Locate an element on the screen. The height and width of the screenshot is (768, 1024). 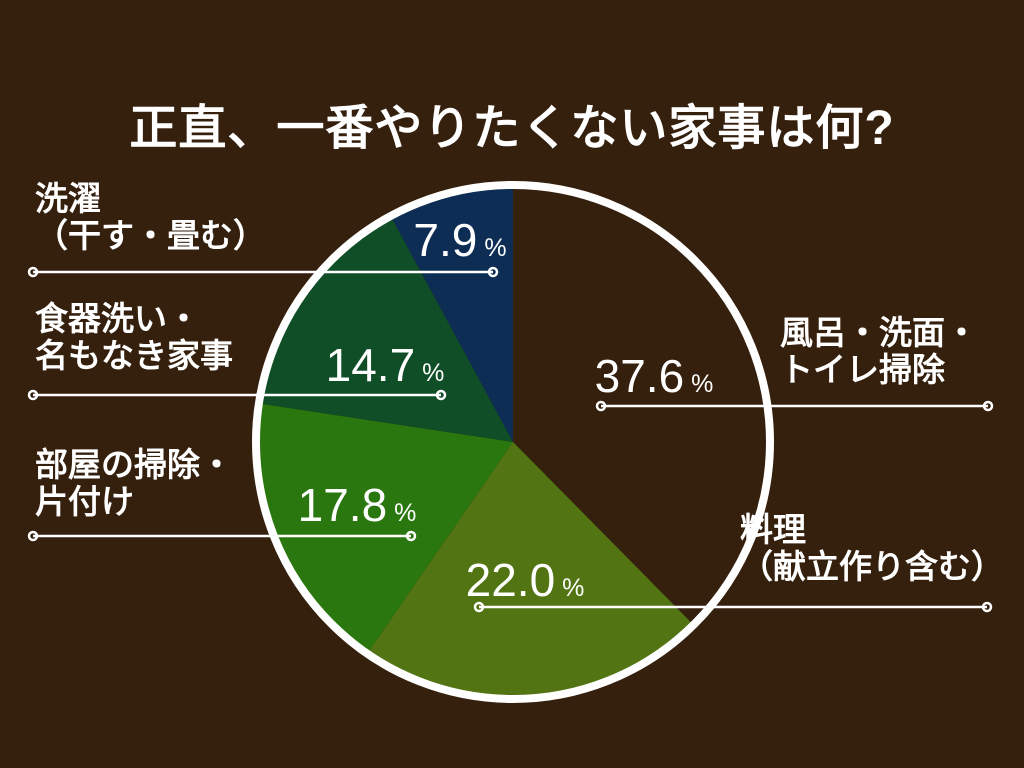
slice-value-cooking: 22.0% is located at coordinates (525, 580).